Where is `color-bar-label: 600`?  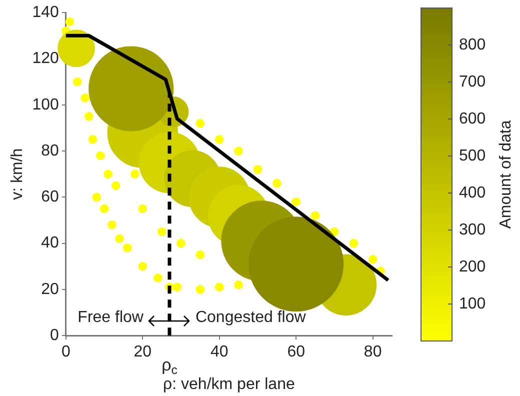
color-bar-label: 600 is located at coordinates (472, 119).